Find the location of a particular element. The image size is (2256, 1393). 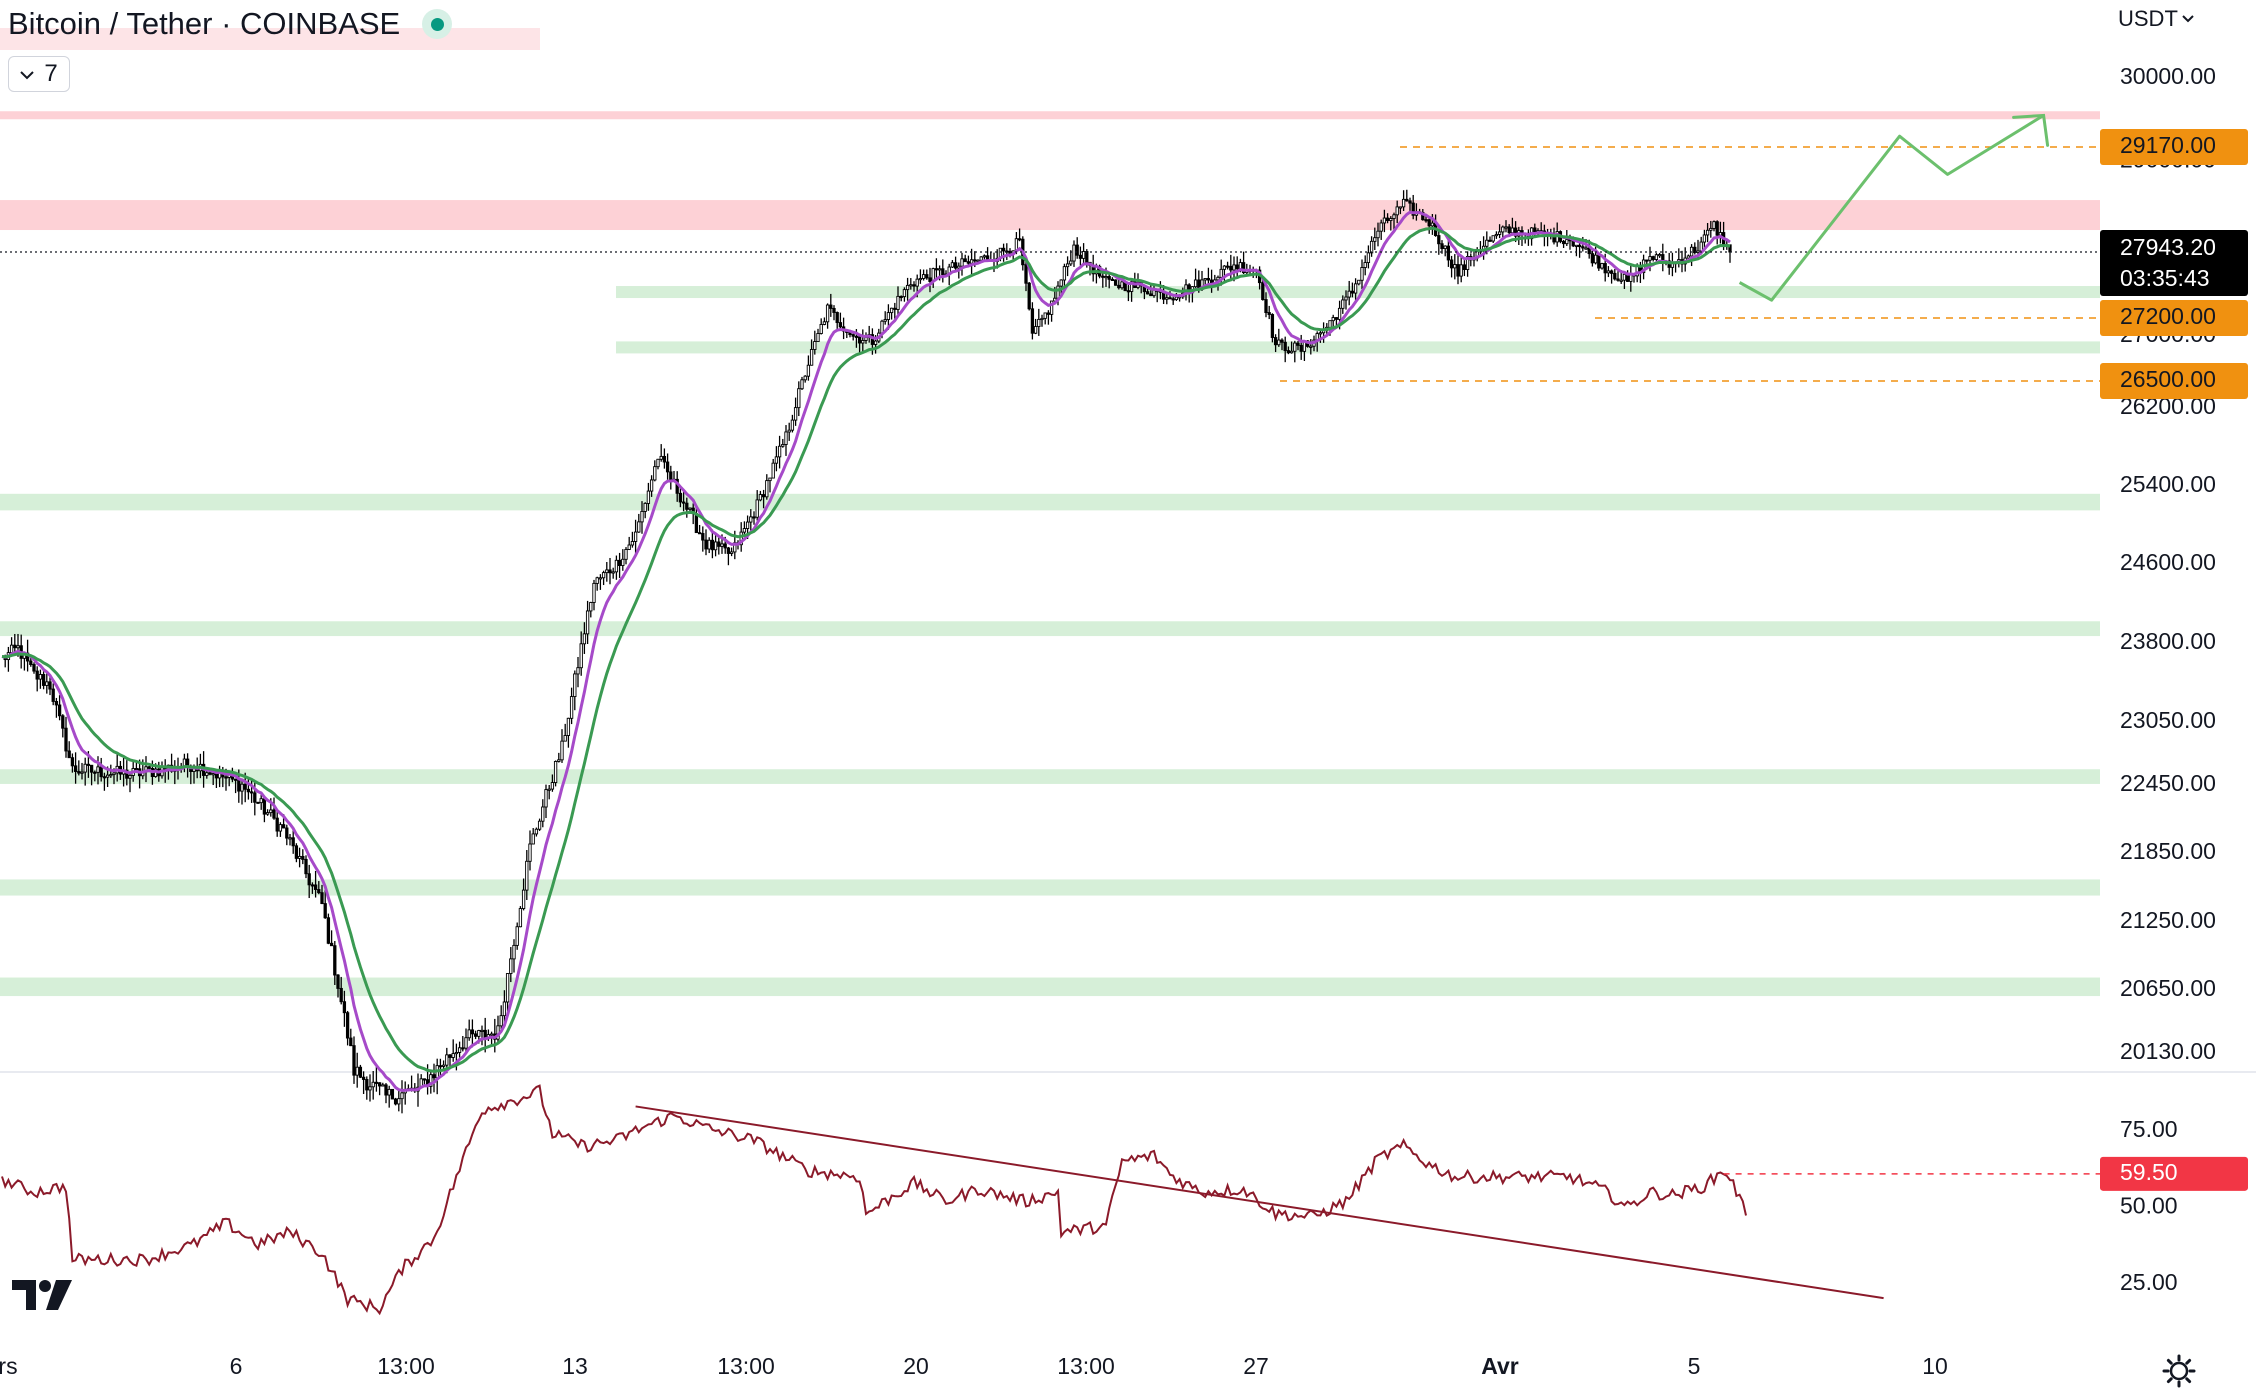

tradingview-logo-icon is located at coordinates (43, 1297).